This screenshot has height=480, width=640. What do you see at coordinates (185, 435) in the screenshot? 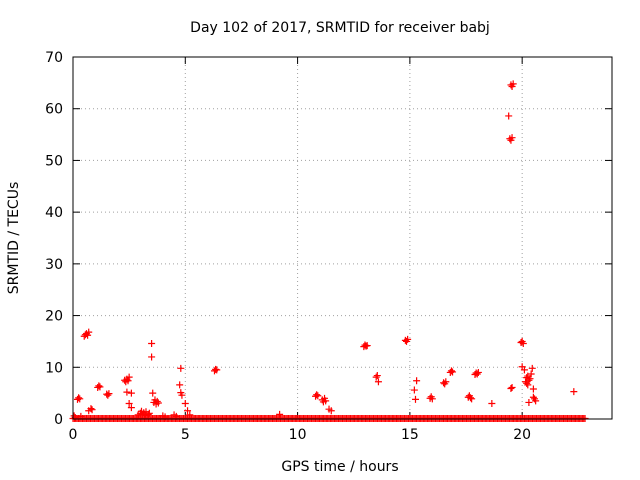
I see `x-tick-label: 5` at bounding box center [185, 435].